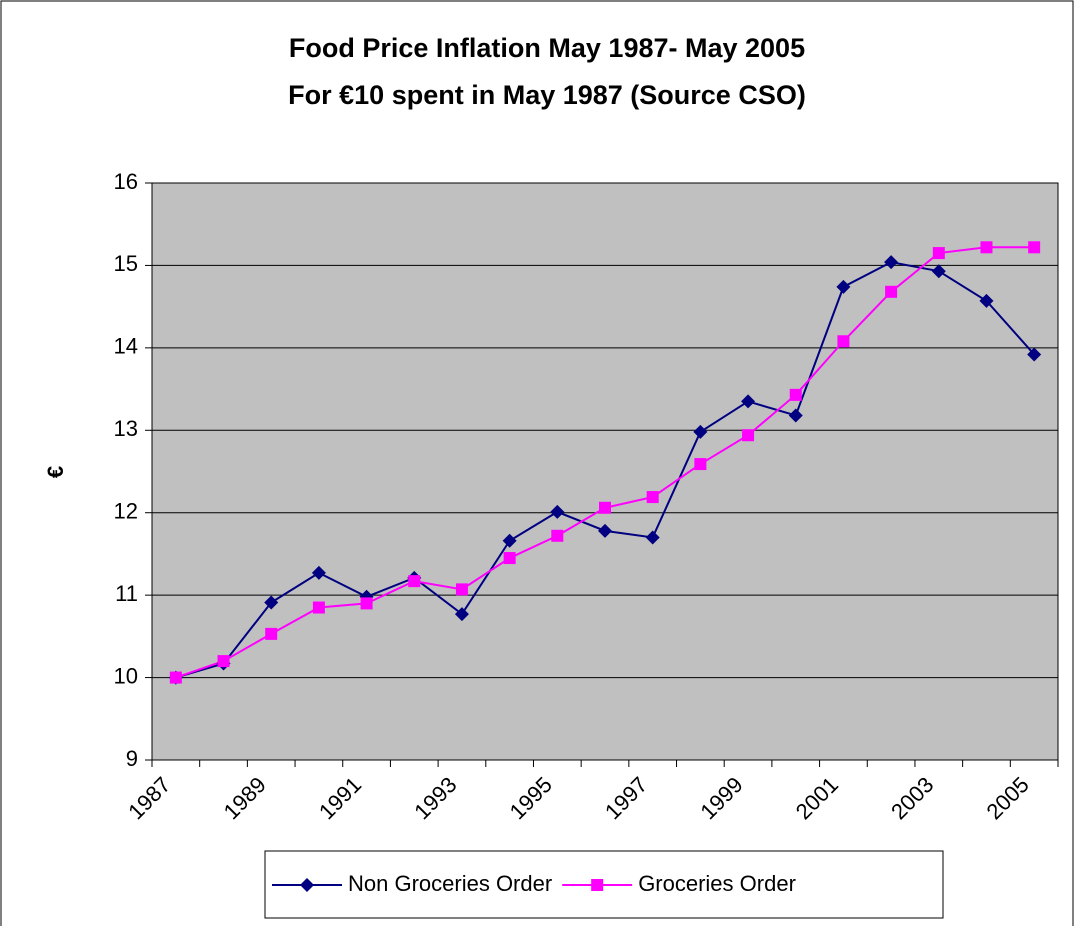 The height and width of the screenshot is (926, 1075). What do you see at coordinates (126, 675) in the screenshot?
I see `y-tick-label: 10` at bounding box center [126, 675].